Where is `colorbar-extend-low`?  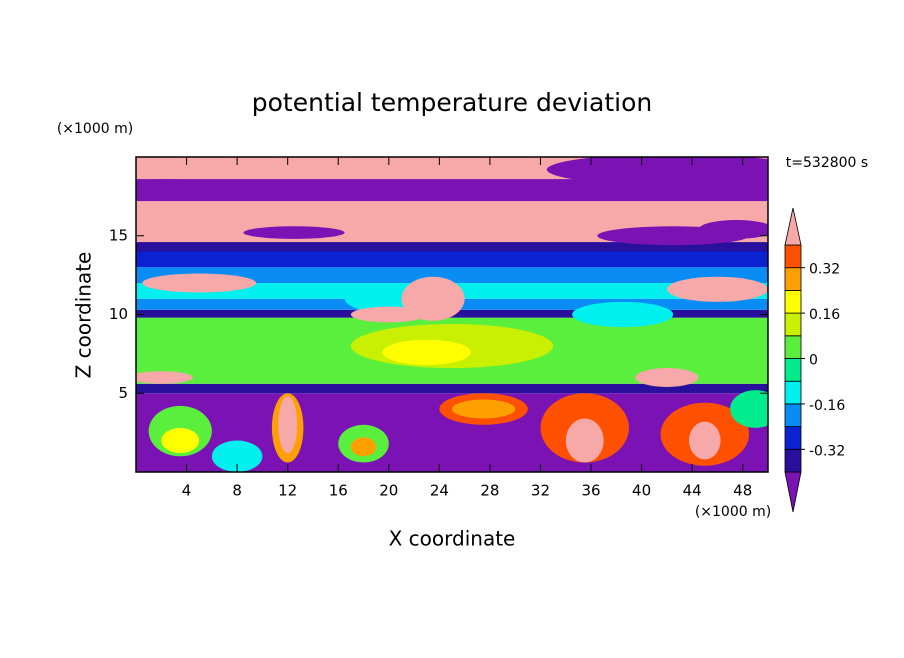 colorbar-extend-low is located at coordinates (793, 492).